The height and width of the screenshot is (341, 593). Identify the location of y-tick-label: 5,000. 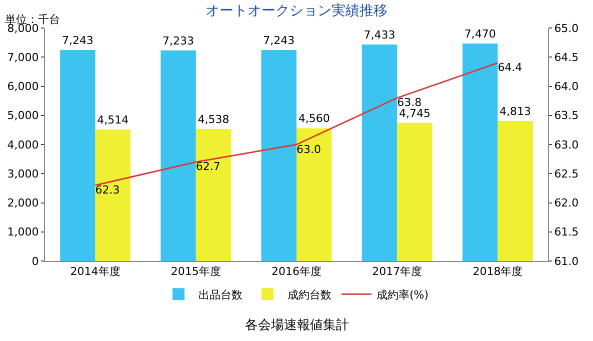
(23, 115).